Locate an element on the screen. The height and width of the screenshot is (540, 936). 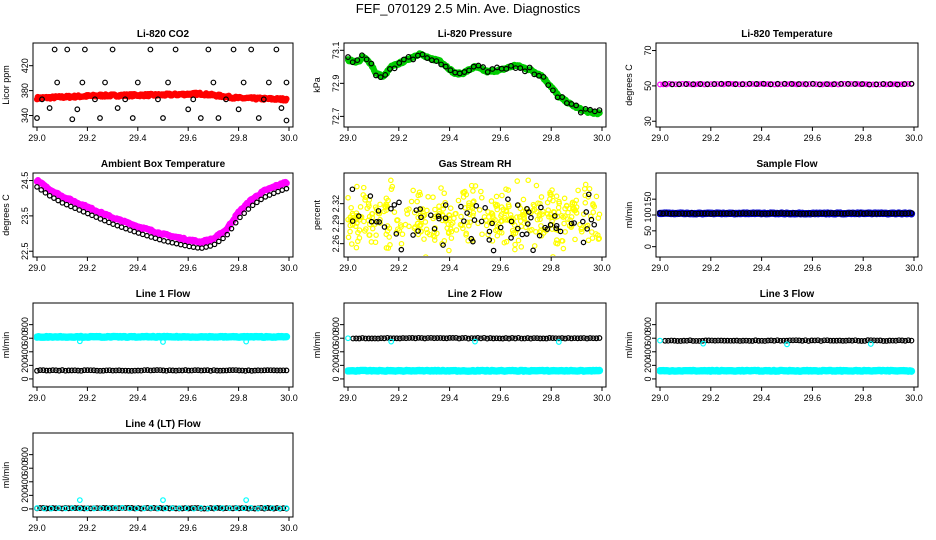
y-tick-label: 150 is located at coordinates (648, 199).